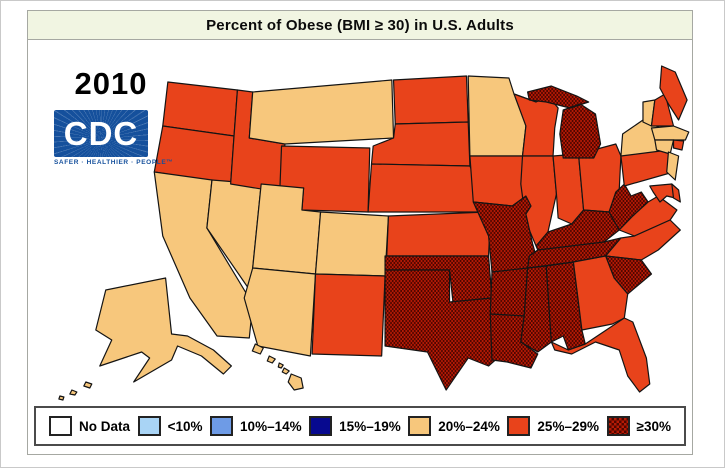 The width and height of the screenshot is (725, 468). I want to click on cdc-logo: CDC SAFER · HEALTHIER · PEOPLE™, so click(114, 138).